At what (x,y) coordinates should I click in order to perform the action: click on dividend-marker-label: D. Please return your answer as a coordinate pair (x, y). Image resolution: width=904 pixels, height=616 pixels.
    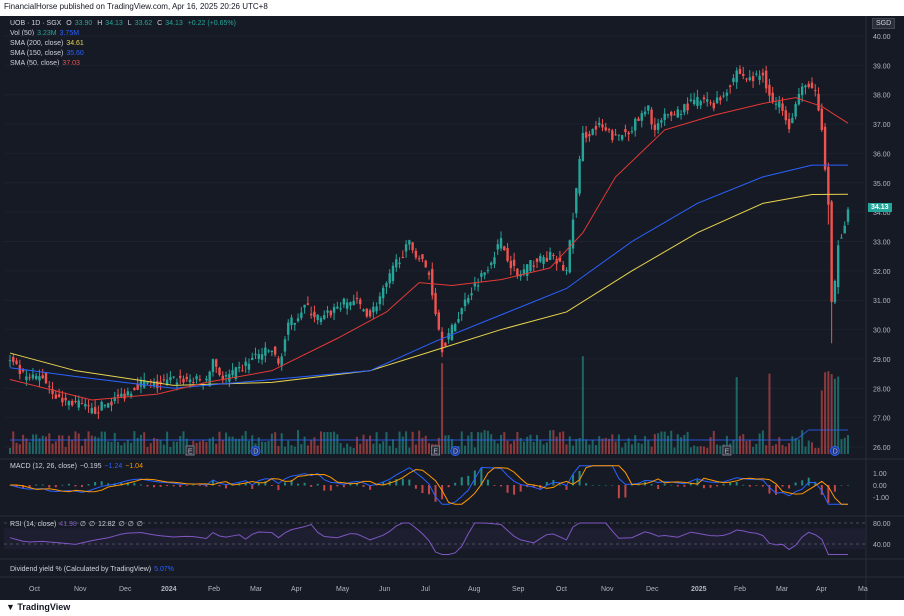
    Looking at the image, I should click on (455, 452).